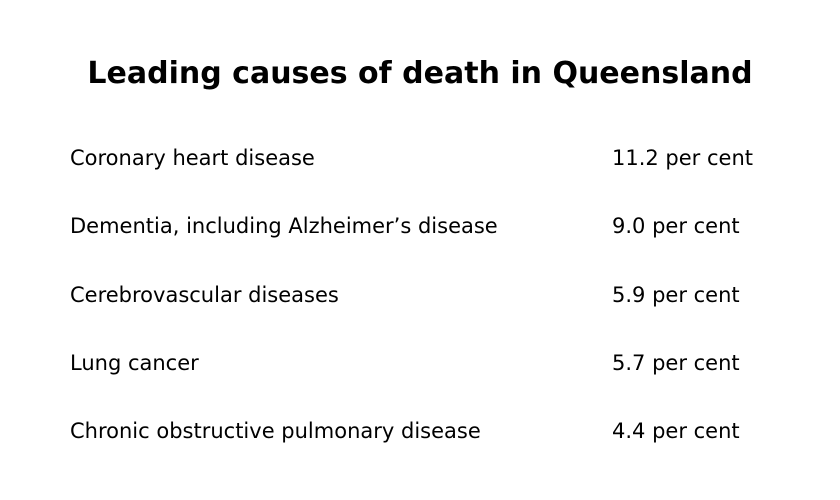  Describe the element at coordinates (420, 174) in the screenshot. I see `list-item: Coronary heart disease 11.2 per cent` at that location.